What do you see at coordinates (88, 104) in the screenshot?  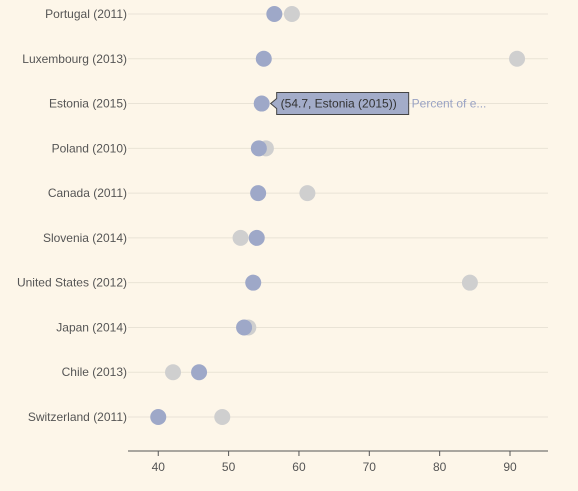 I see `category-label: Estonia (2015)` at bounding box center [88, 104].